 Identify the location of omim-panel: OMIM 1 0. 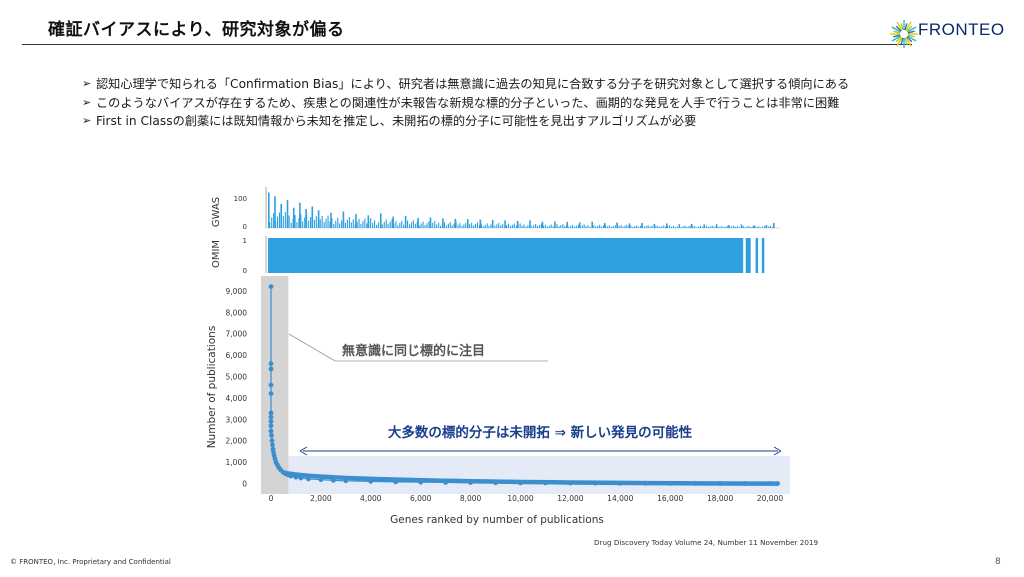
(488, 255).